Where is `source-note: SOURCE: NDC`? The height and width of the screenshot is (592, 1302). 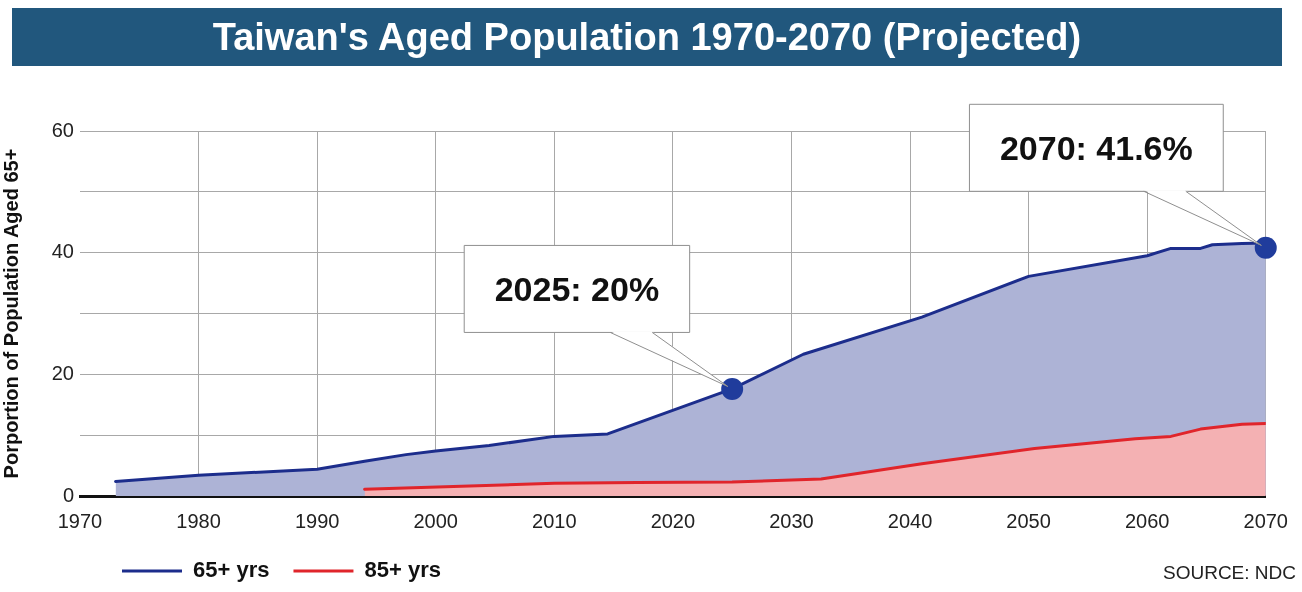
source-note: SOURCE: NDC is located at coordinates (1229, 572).